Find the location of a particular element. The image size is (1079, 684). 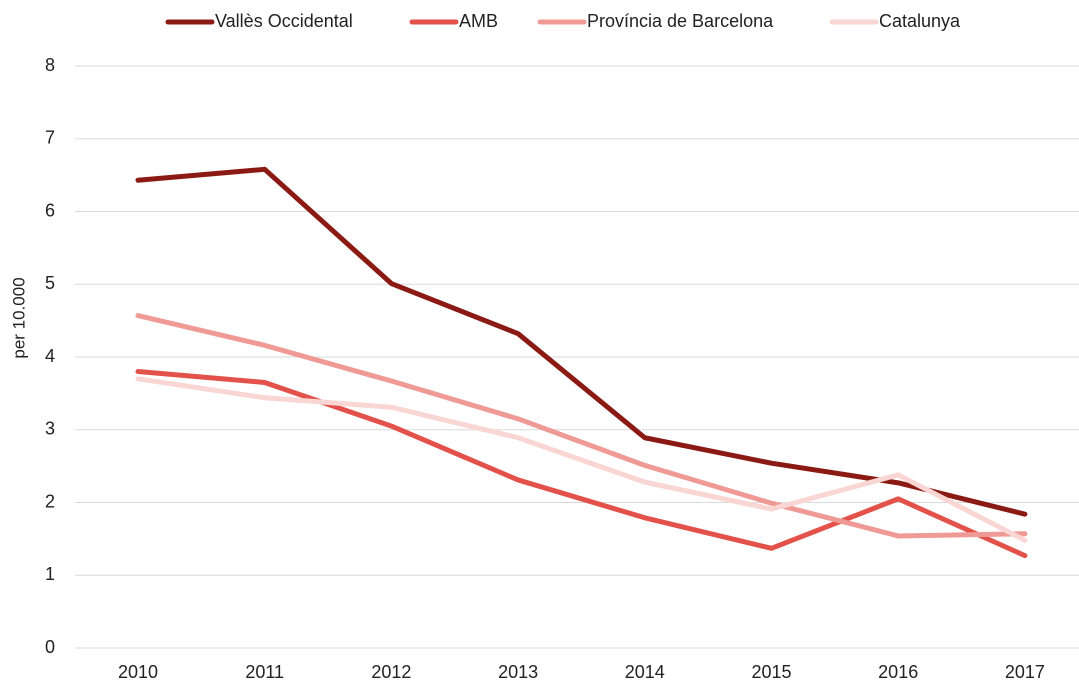

x-tick-label: 2014 is located at coordinates (645, 672).